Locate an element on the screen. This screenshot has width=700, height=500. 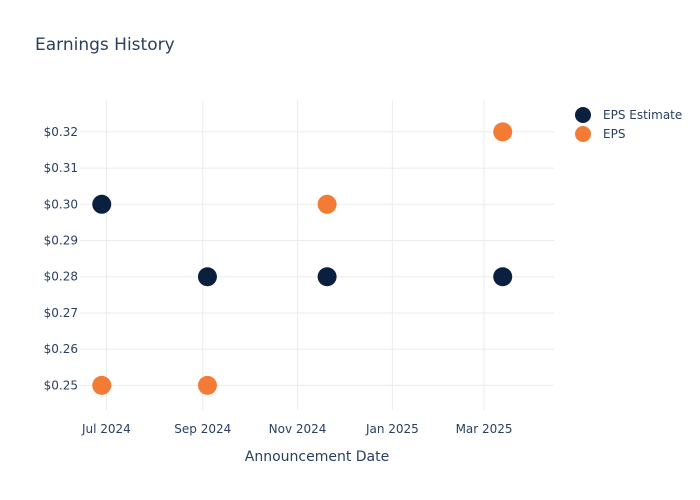
y-tick-label: $0.31 is located at coordinates (61, 168).